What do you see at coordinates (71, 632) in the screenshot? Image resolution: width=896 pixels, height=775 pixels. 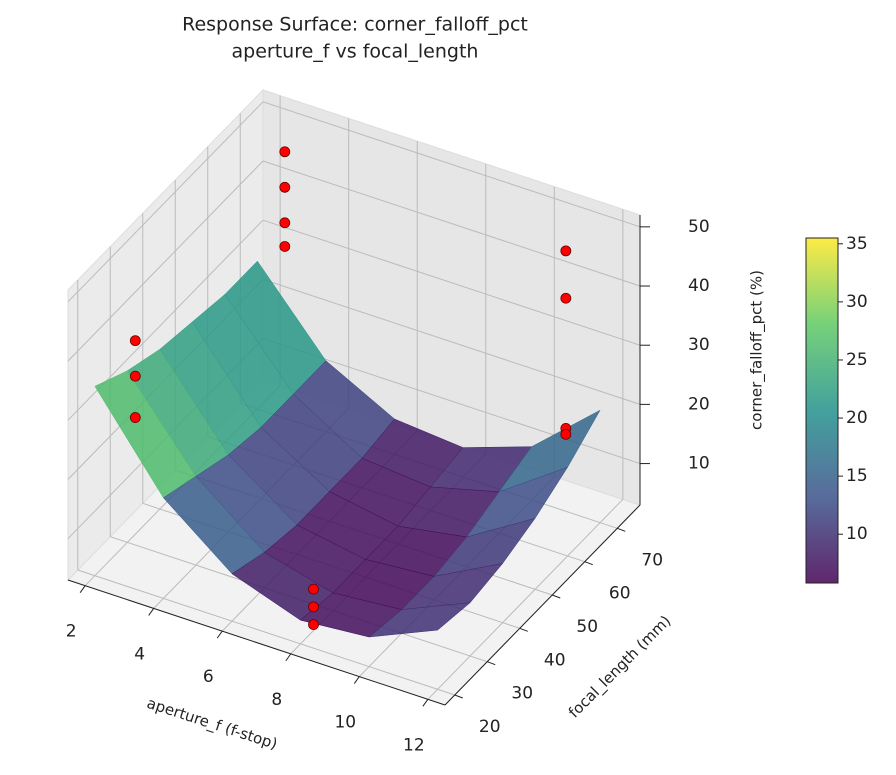 I see `x-tick-label: 2` at bounding box center [71, 632].